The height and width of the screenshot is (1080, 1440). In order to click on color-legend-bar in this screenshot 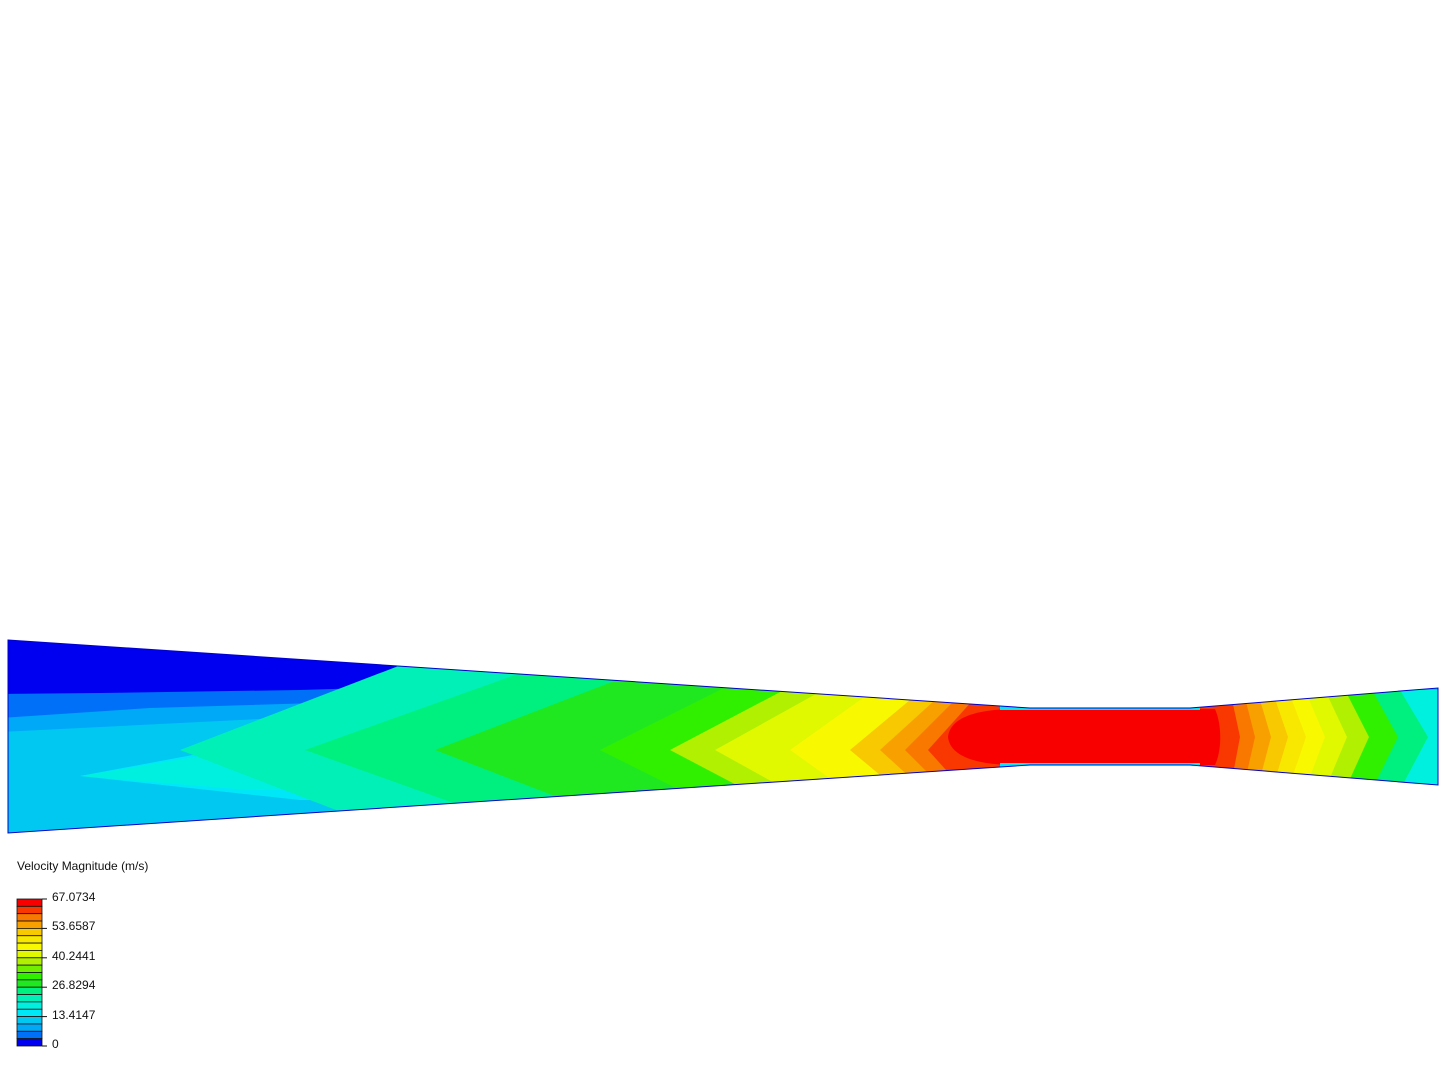, I will do `click(31, 972)`.